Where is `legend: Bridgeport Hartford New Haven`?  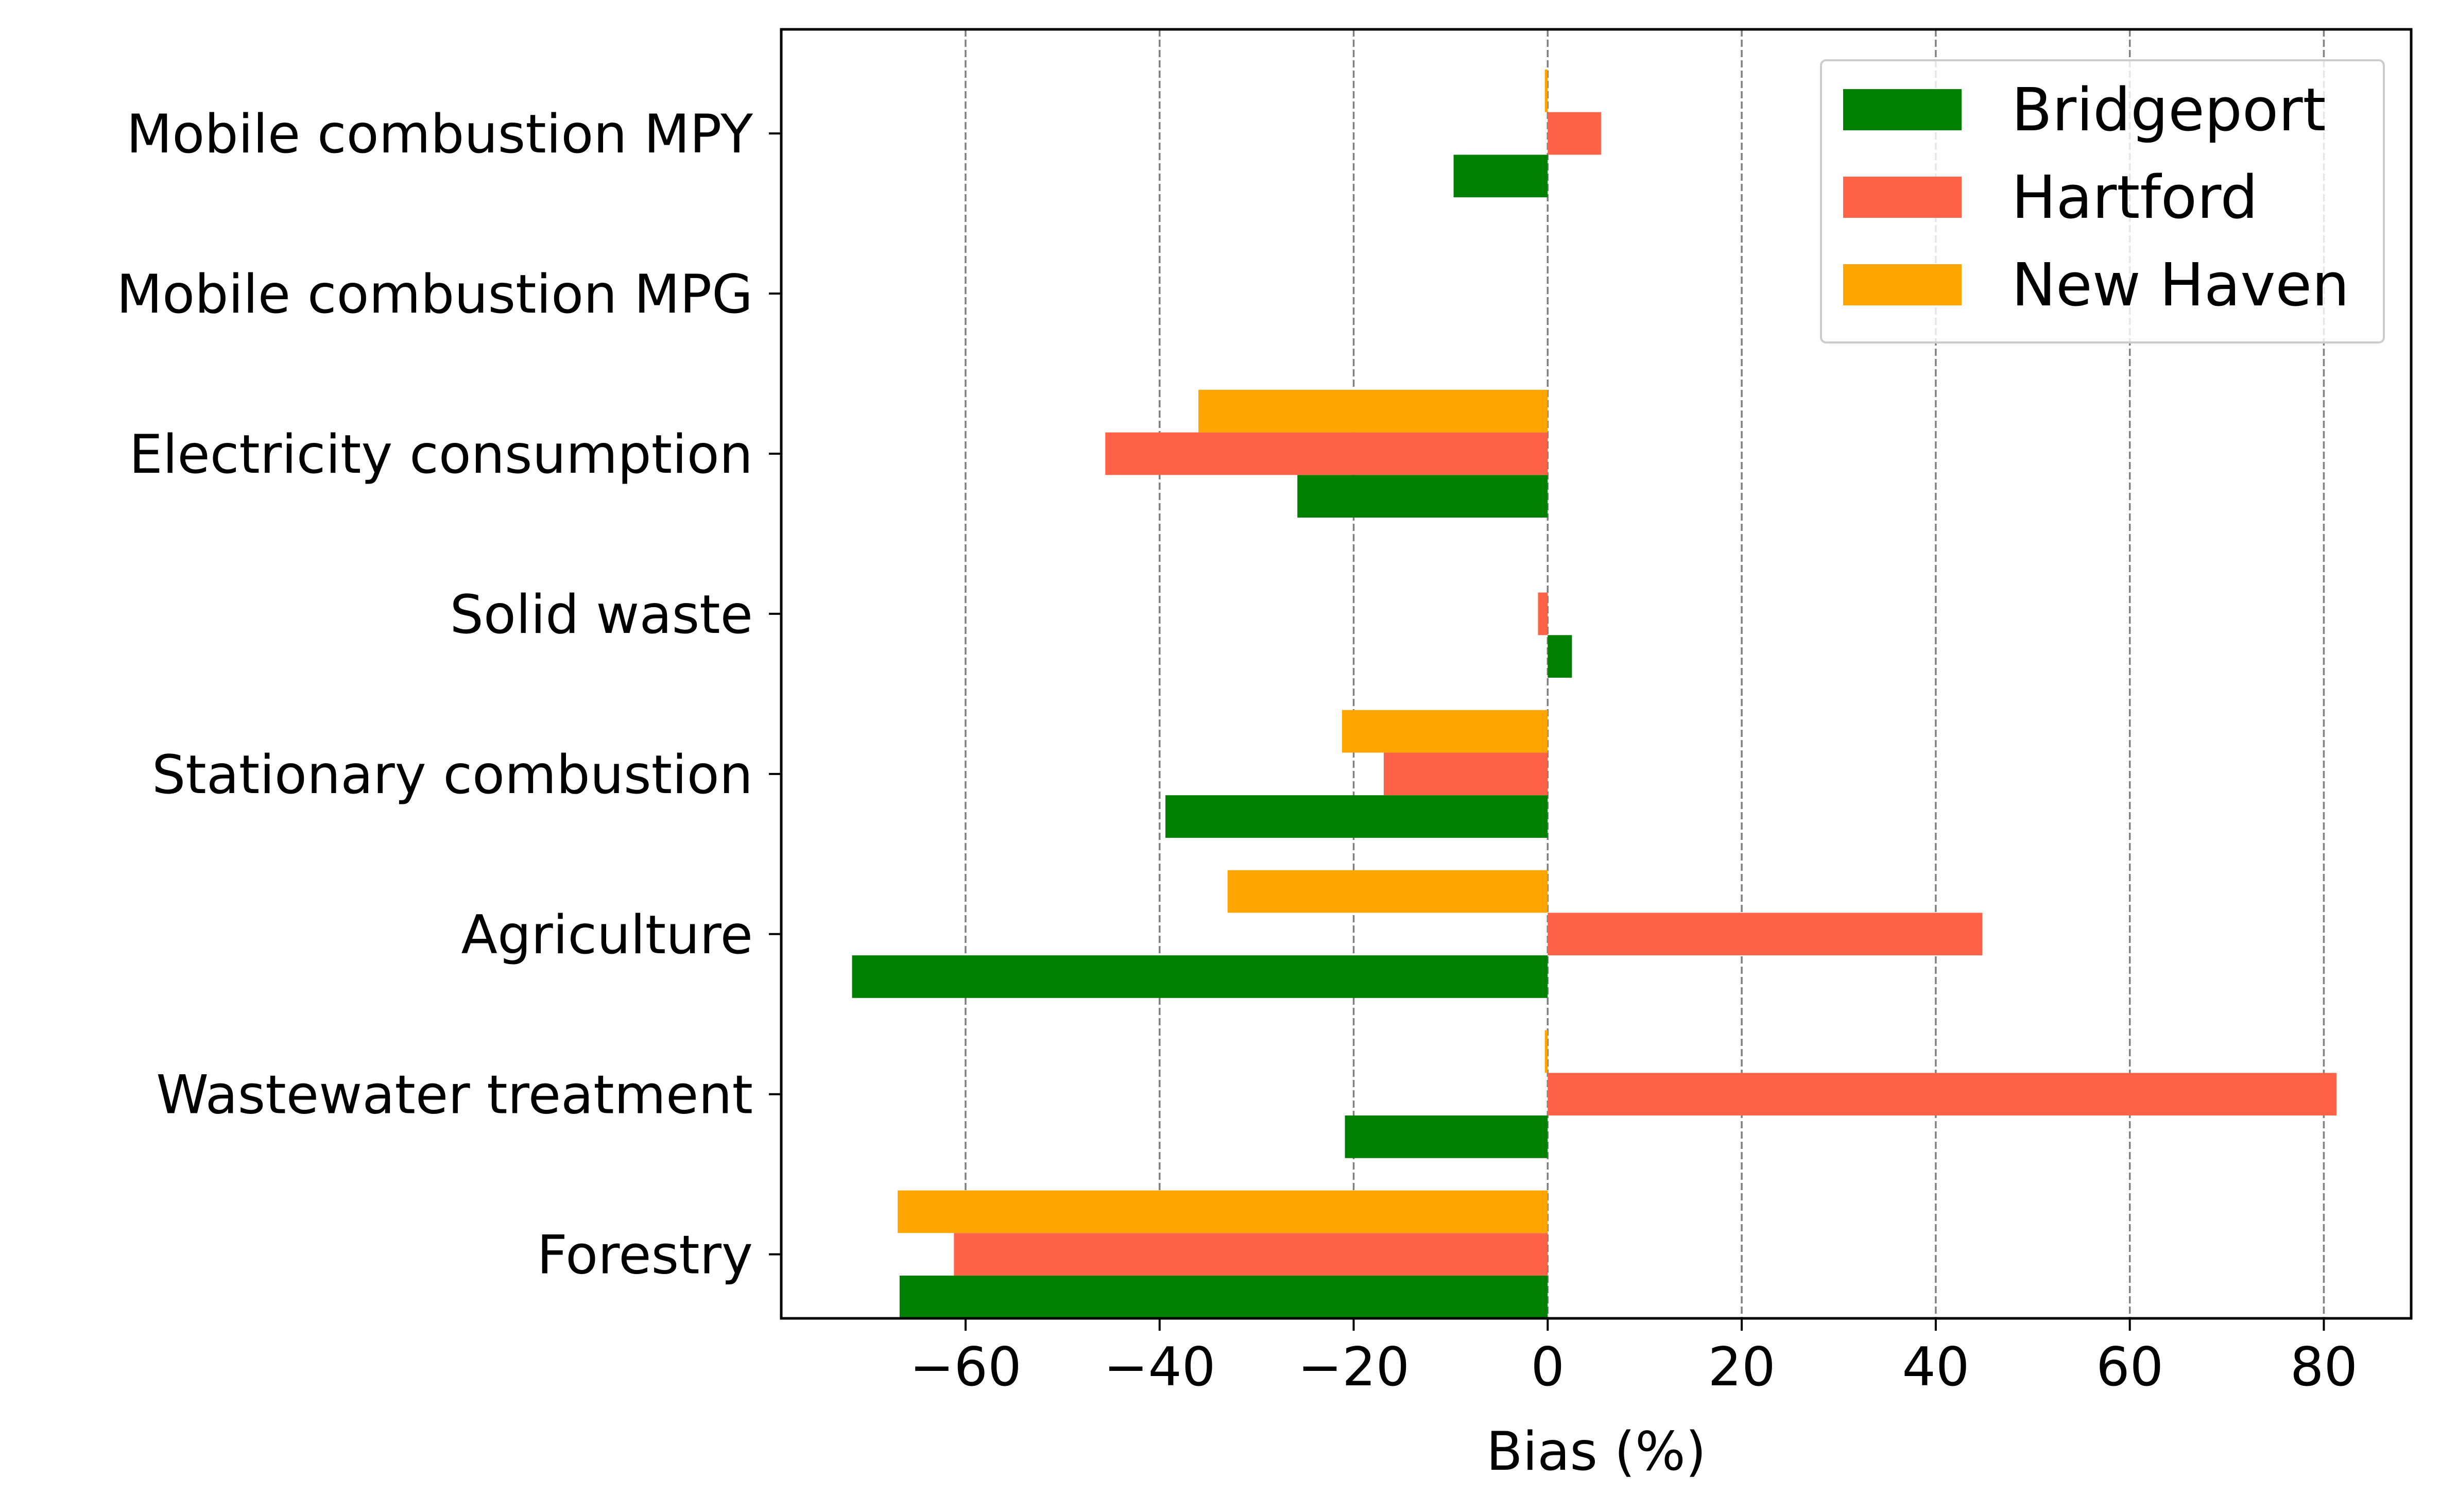 legend: Bridgeport Hartford New Haven is located at coordinates (2102, 201).